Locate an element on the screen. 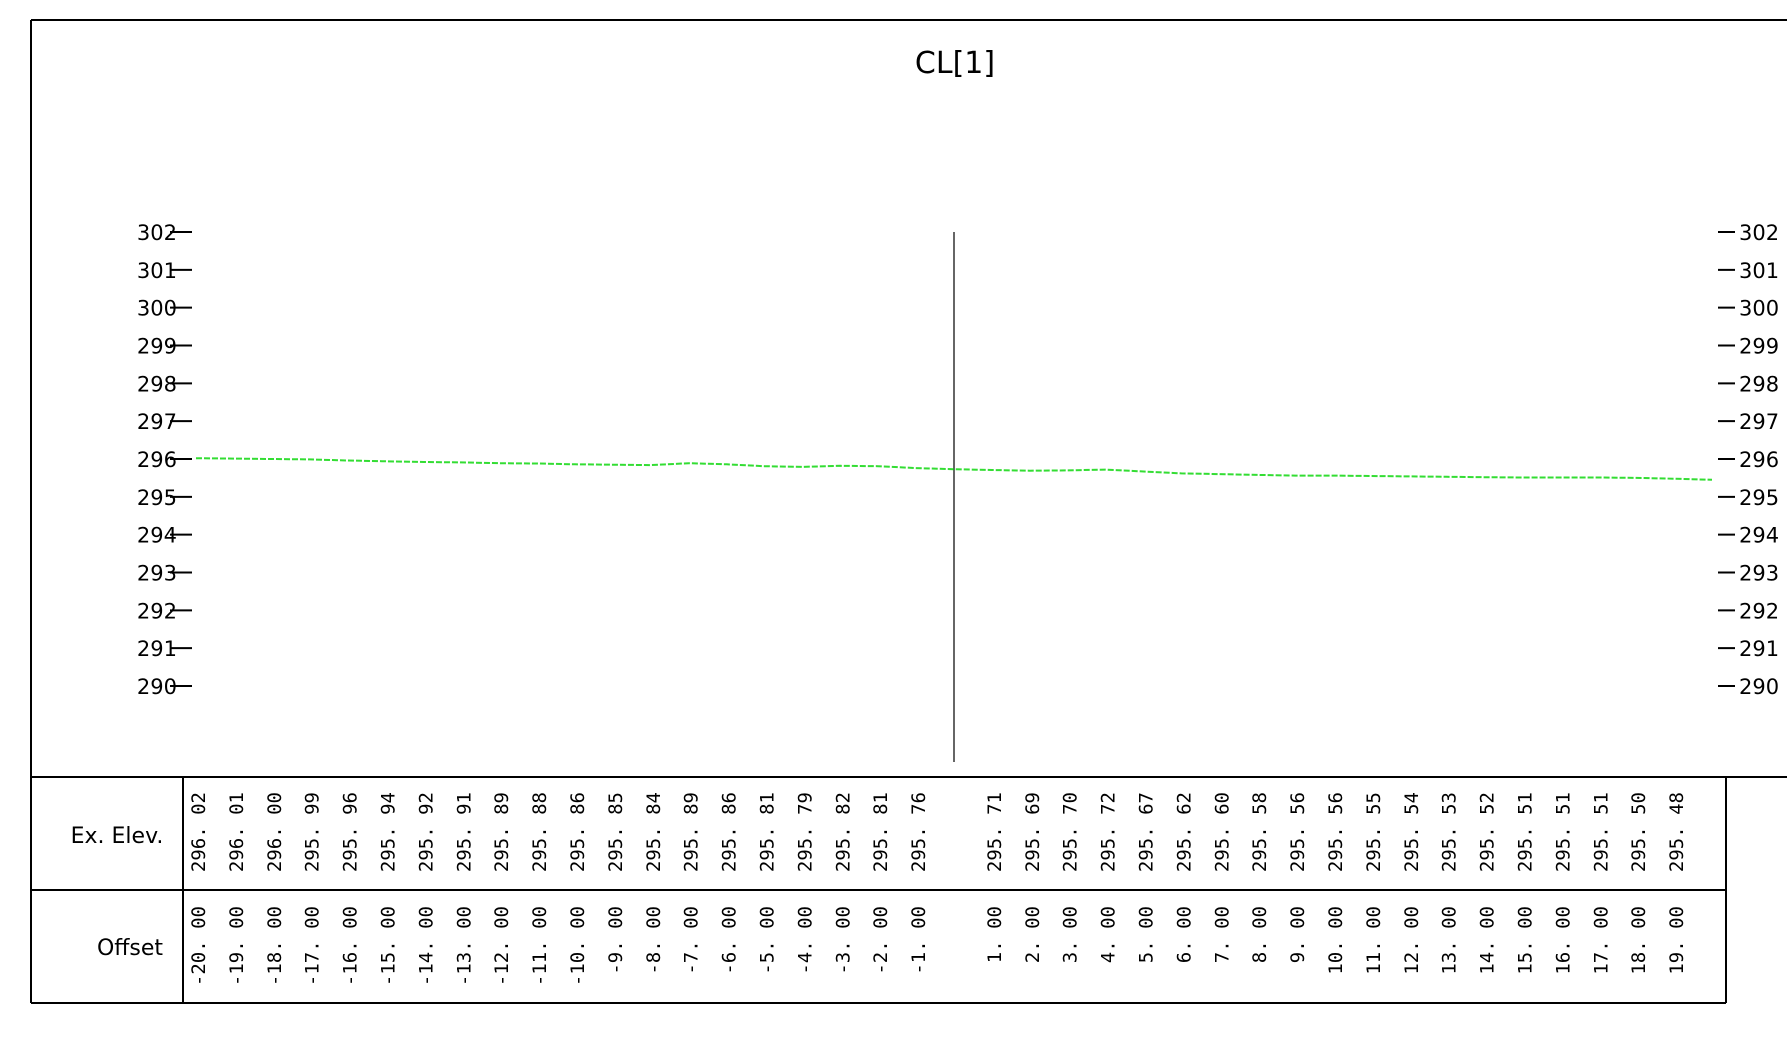 Image resolution: width=1787 pixels, height=1040 pixels. elevation-value: 295. 96 is located at coordinates (351, 832).